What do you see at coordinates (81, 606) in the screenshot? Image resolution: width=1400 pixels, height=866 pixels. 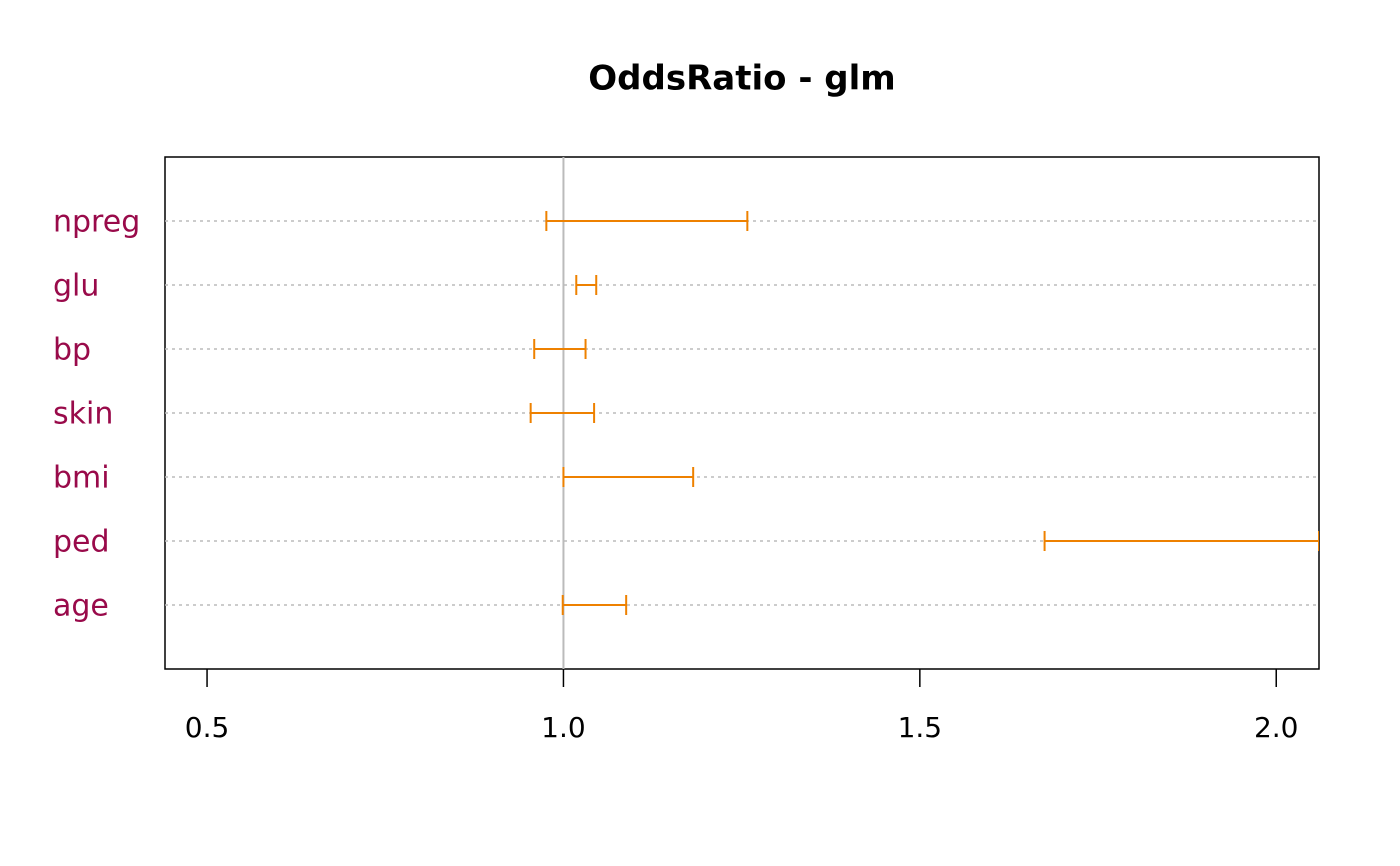 I see `y-category-label: age` at bounding box center [81, 606].